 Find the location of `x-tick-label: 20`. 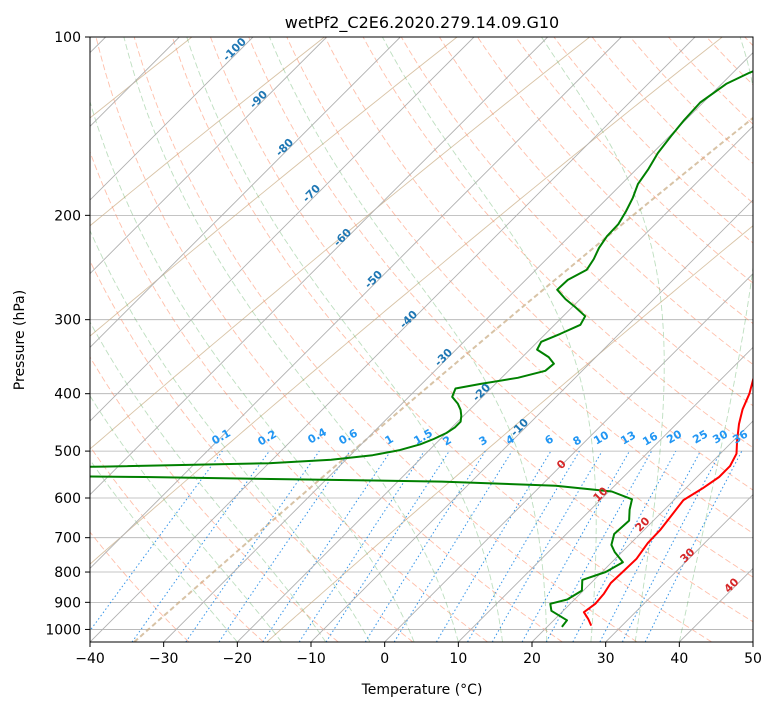

x-tick-label: 20 is located at coordinates (532, 659).